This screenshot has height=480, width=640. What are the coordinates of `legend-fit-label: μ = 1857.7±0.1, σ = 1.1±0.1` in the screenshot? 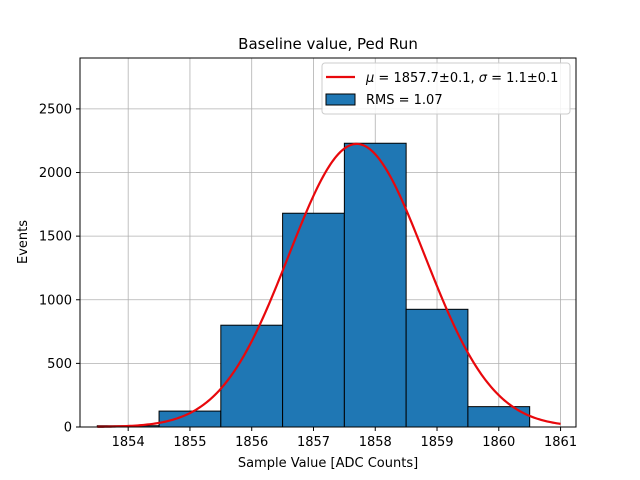 It's located at (461, 78).